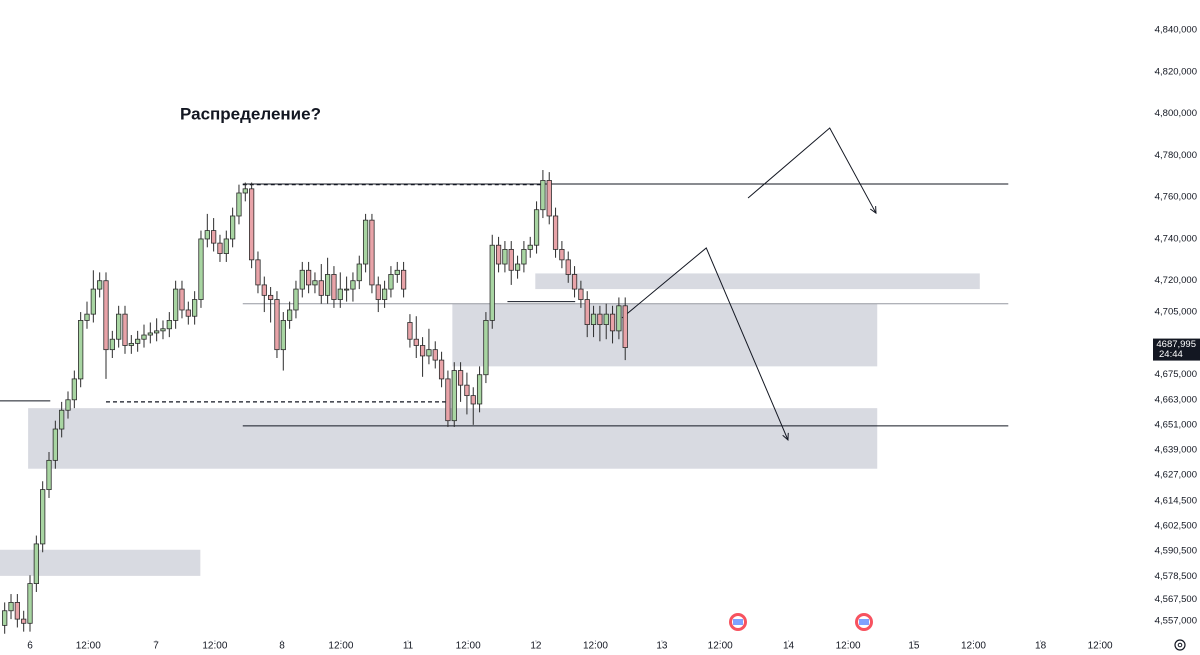 The height and width of the screenshot is (655, 1200). Describe the element at coordinates (1176, 349) in the screenshot. I see `price-tag` at that location.